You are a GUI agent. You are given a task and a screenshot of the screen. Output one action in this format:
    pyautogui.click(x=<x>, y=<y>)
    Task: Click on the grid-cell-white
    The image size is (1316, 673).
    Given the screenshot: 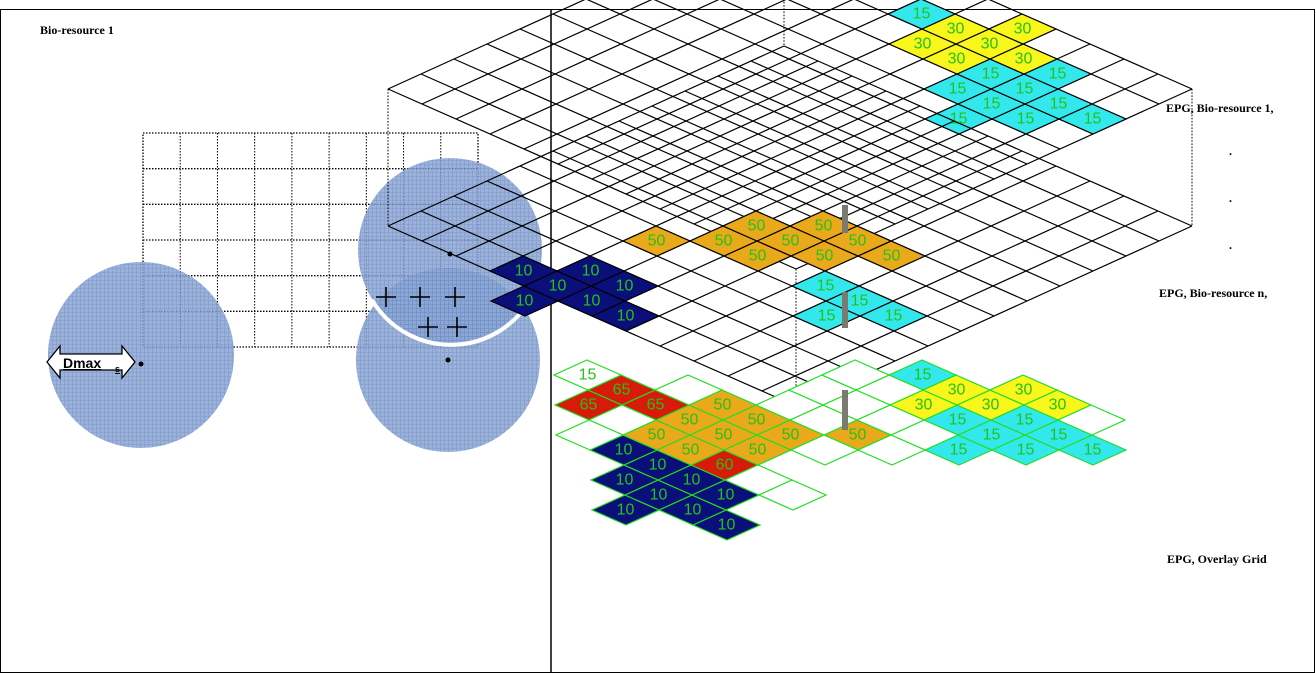 What is the action you would take?
    pyautogui.click(x=587, y=375)
    